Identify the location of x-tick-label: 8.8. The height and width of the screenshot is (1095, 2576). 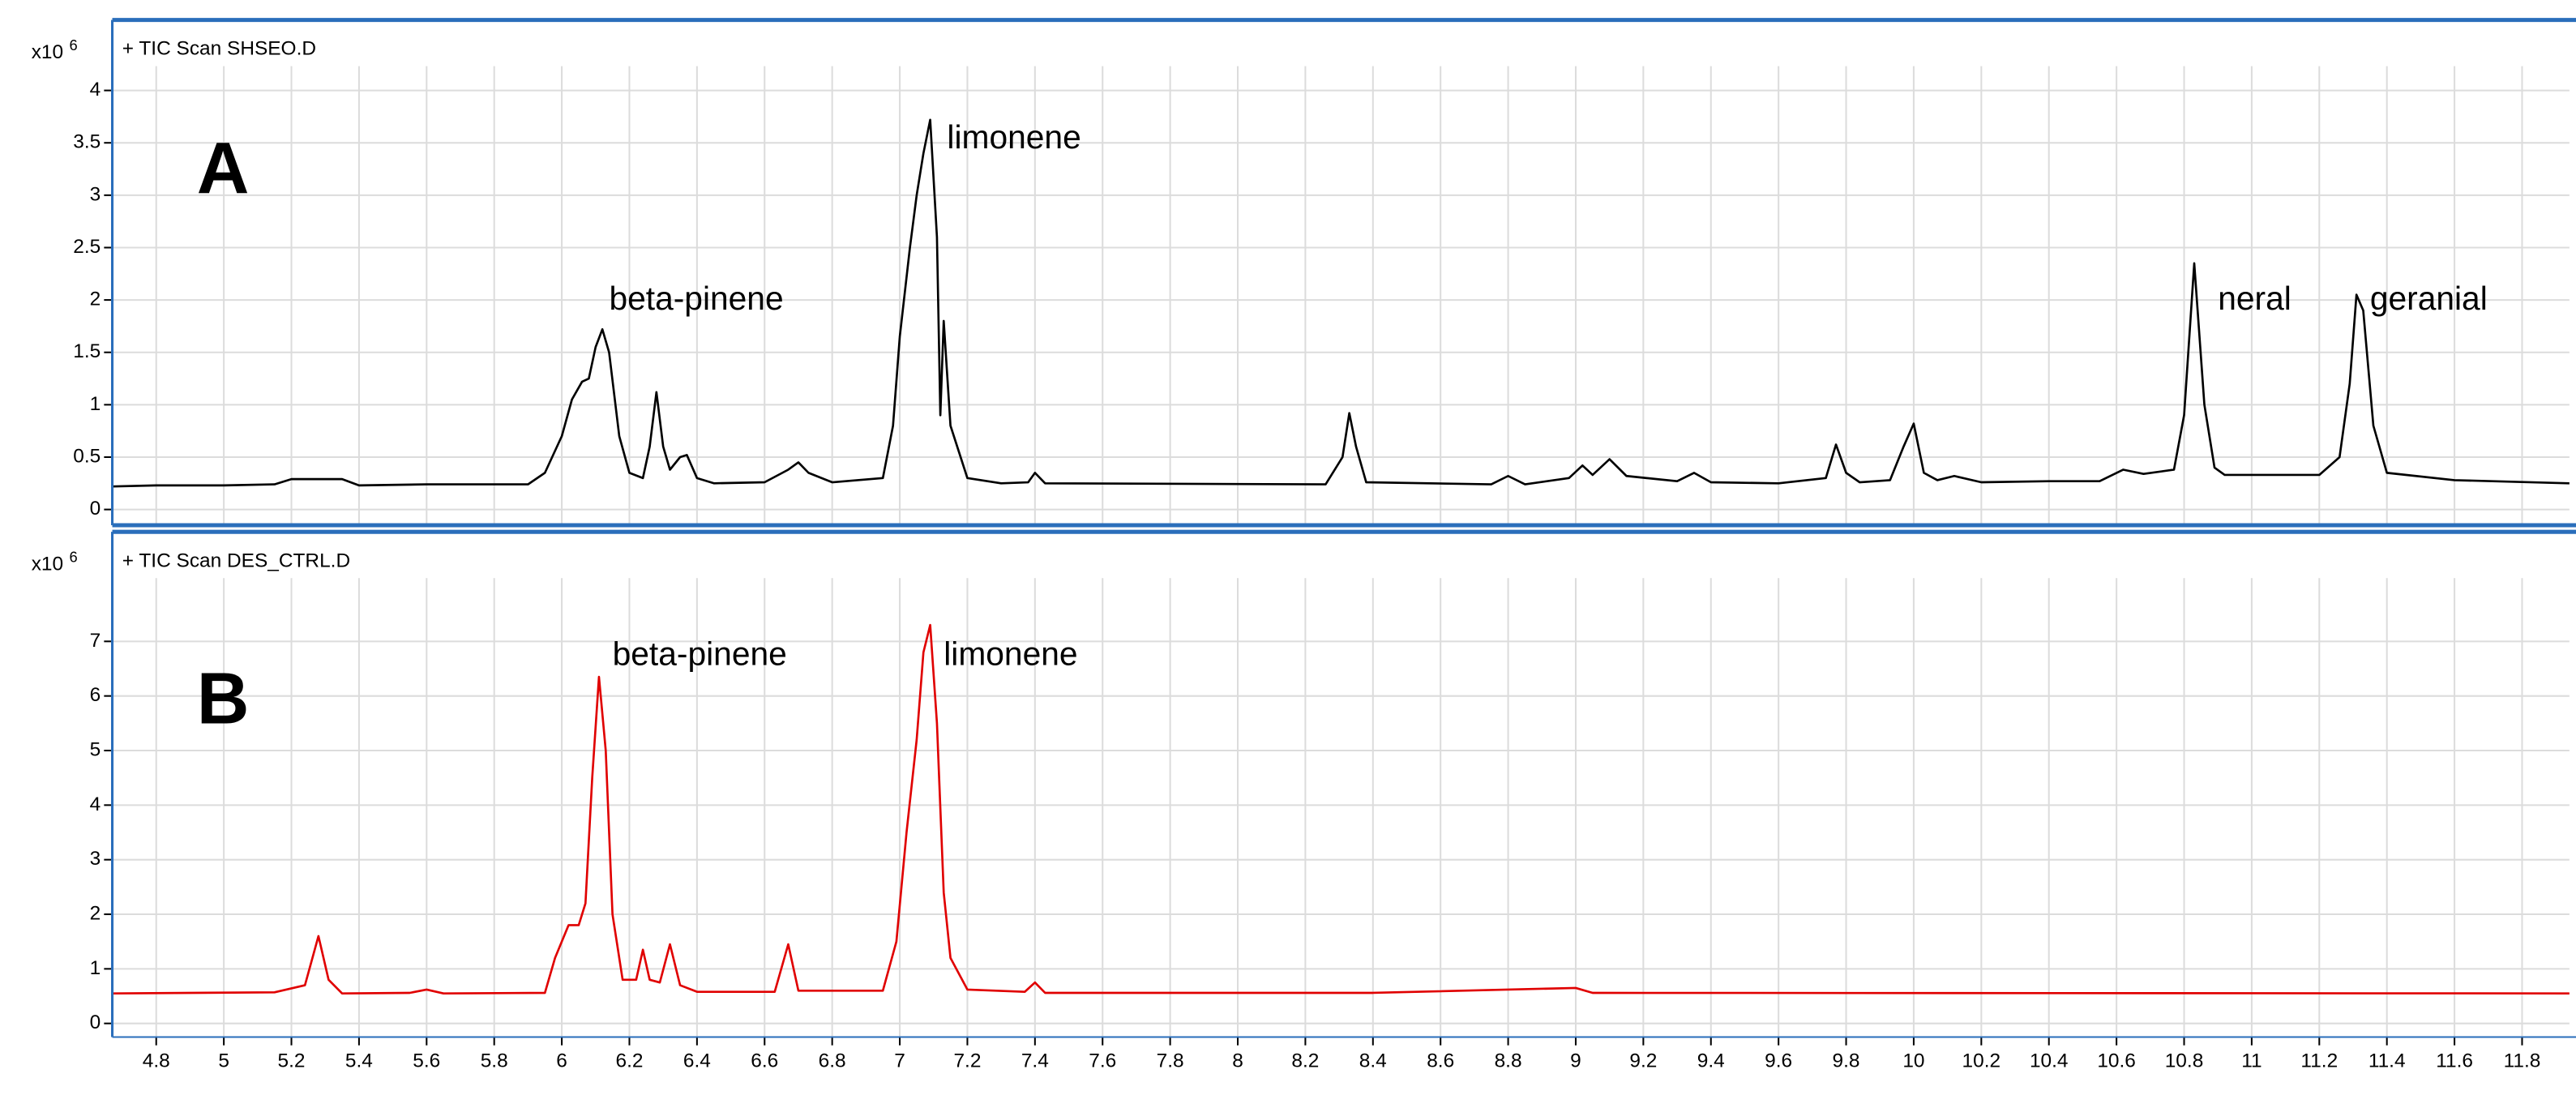
(1508, 1061).